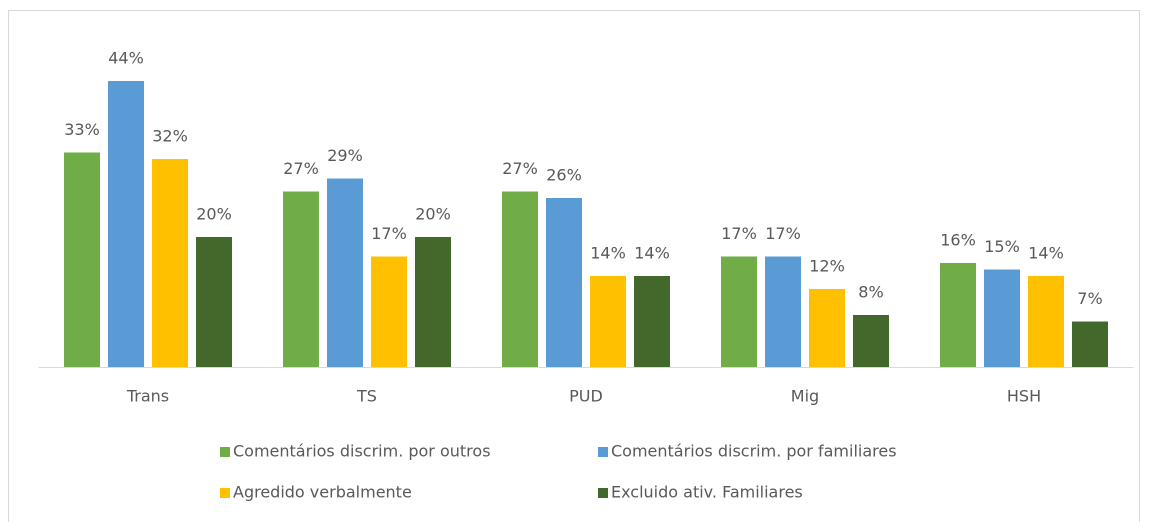 The height and width of the screenshot is (522, 1149). Describe the element at coordinates (345, 155) in the screenshot. I see `data-label: 29%` at that location.